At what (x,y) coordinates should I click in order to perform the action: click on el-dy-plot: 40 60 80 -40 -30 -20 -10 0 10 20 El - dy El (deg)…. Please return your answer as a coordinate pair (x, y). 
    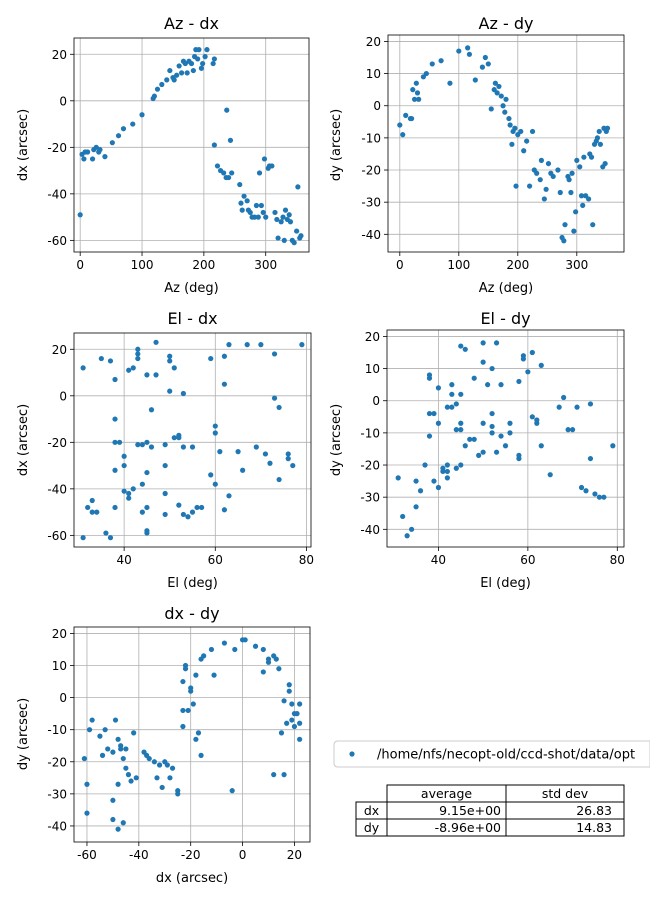
    Looking at the image, I should click on (477, 450).